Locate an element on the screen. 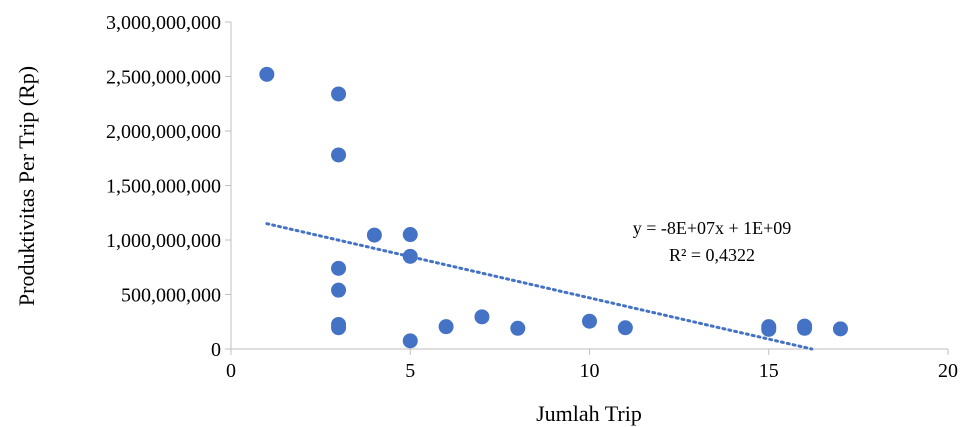  x-tick-label: 5 is located at coordinates (410, 371).